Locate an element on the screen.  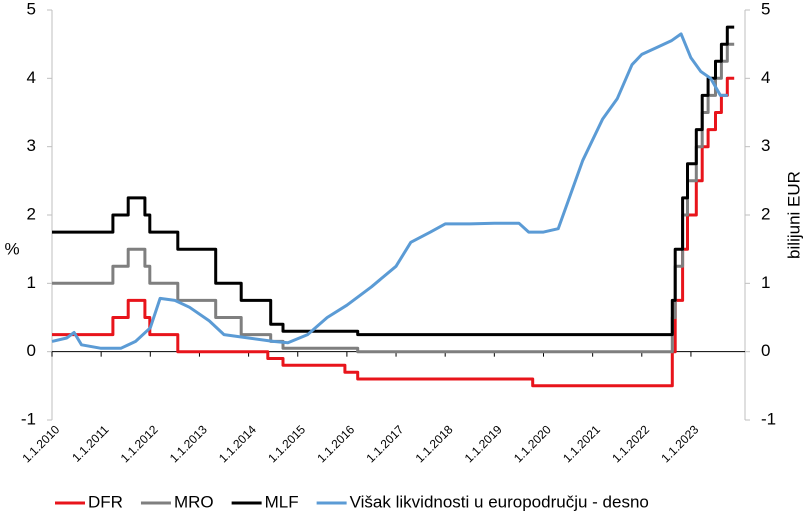
y-tick-label: 0 is located at coordinates (31, 350).